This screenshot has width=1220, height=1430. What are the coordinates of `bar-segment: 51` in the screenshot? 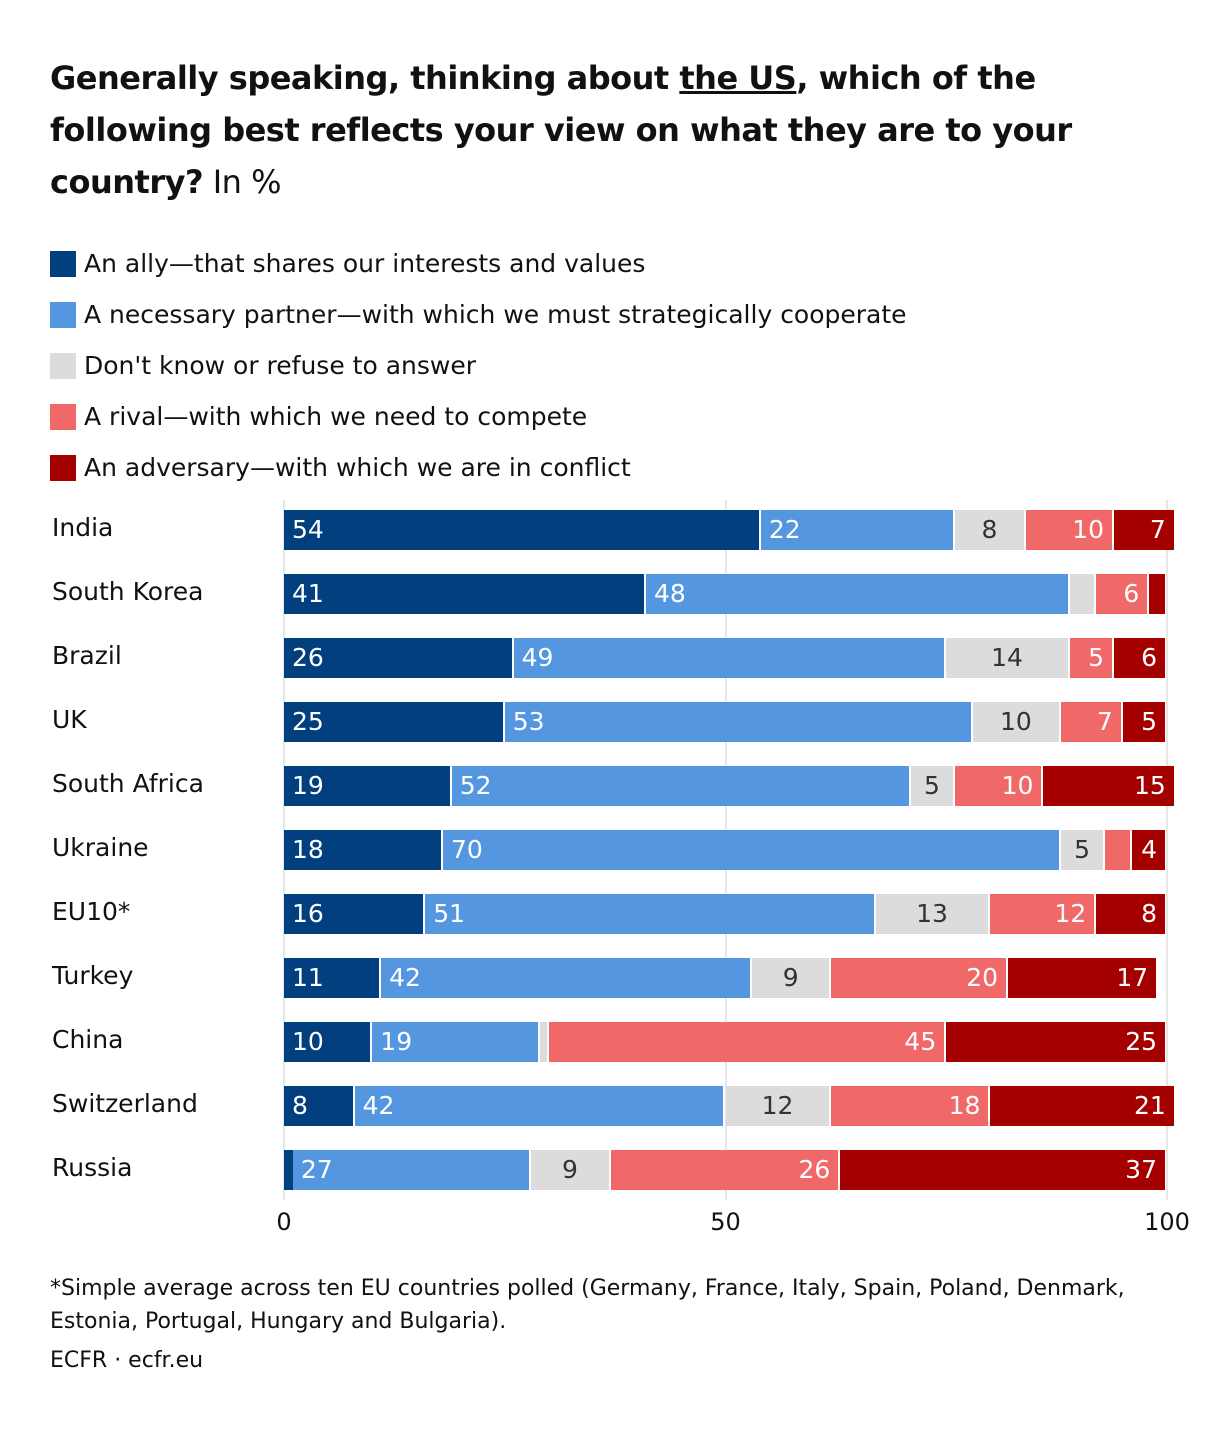 It's located at (649, 914).